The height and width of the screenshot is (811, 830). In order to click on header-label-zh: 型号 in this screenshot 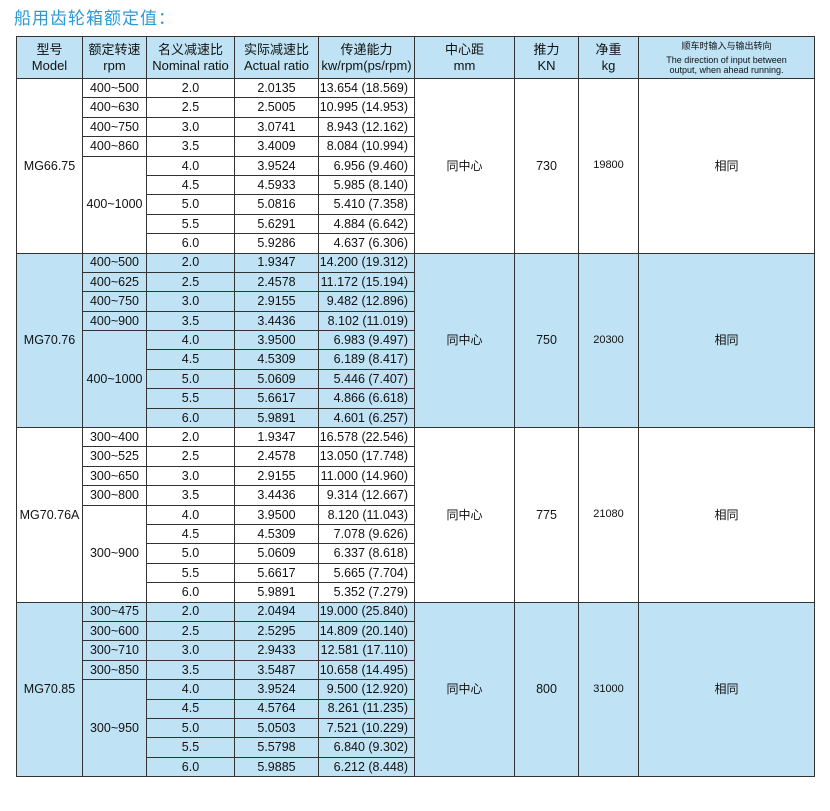, I will do `click(49, 50)`.